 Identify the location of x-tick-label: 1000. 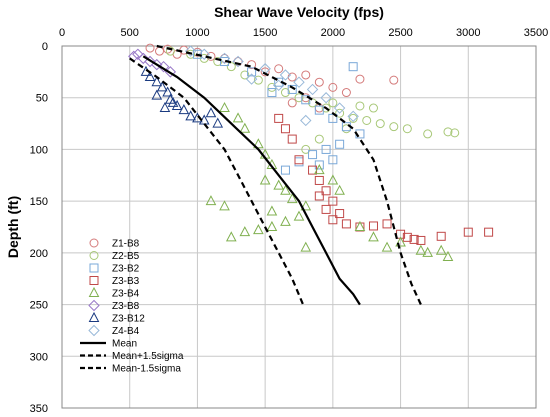
(197, 33).